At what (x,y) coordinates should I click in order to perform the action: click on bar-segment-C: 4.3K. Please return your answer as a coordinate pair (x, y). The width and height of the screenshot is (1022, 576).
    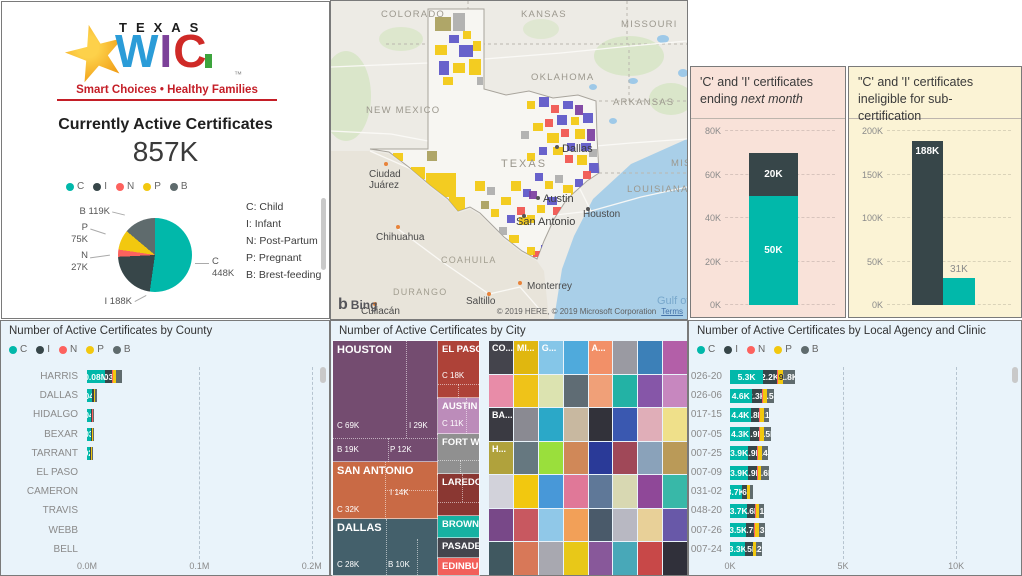
    Looking at the image, I should click on (740, 434).